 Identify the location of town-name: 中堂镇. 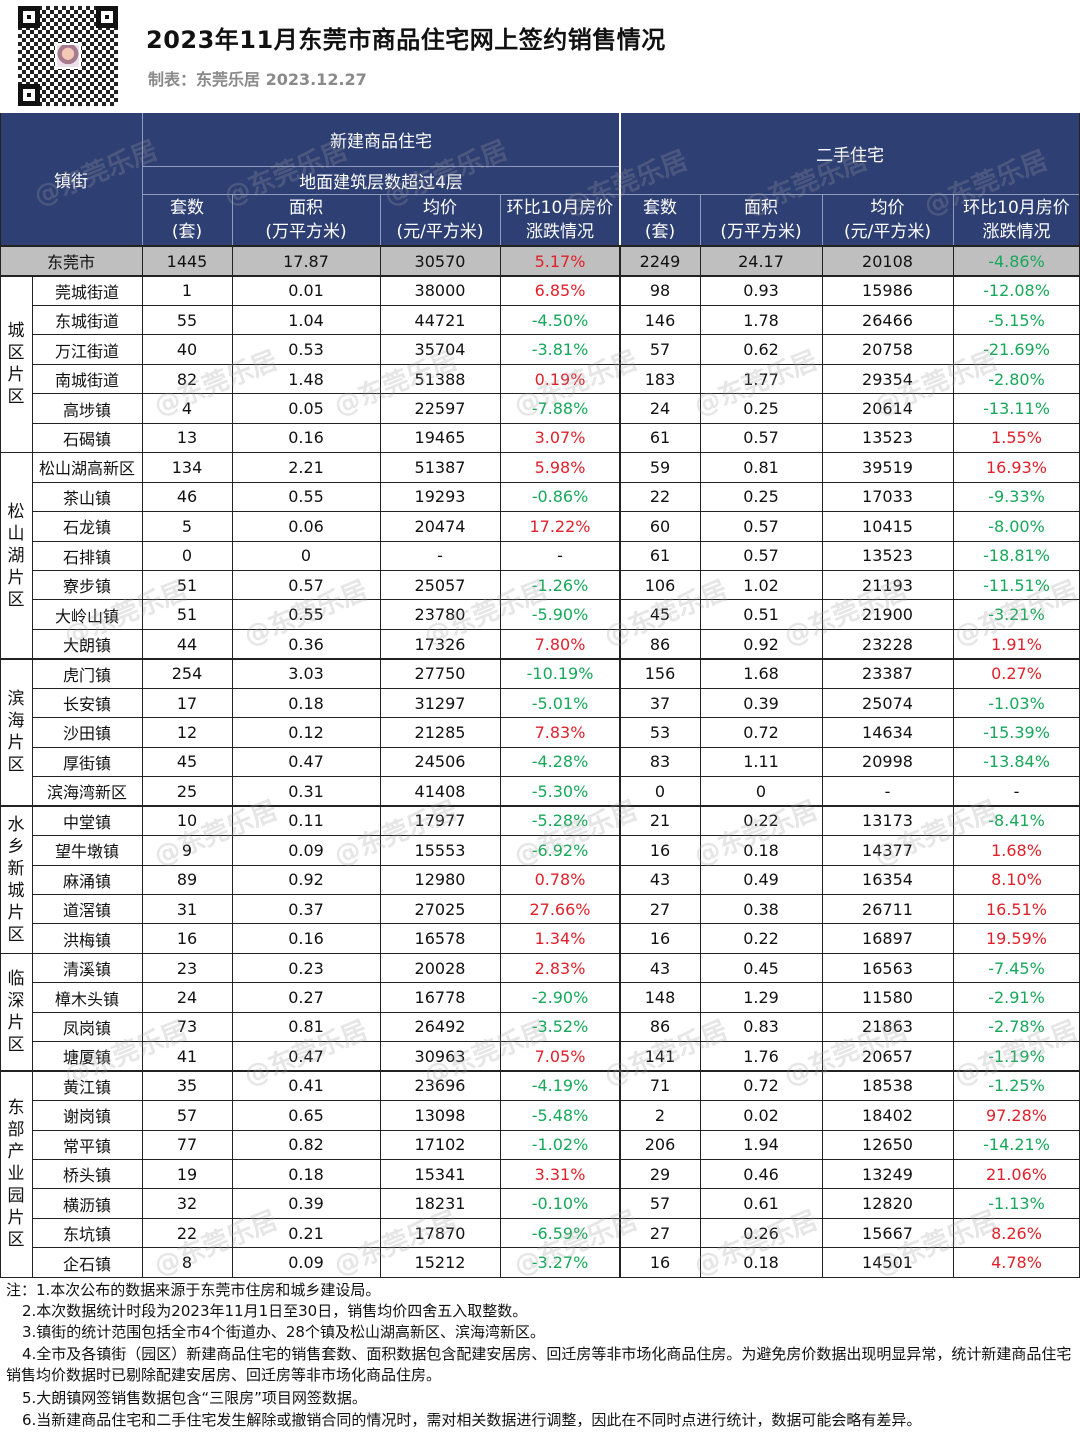
(86, 822).